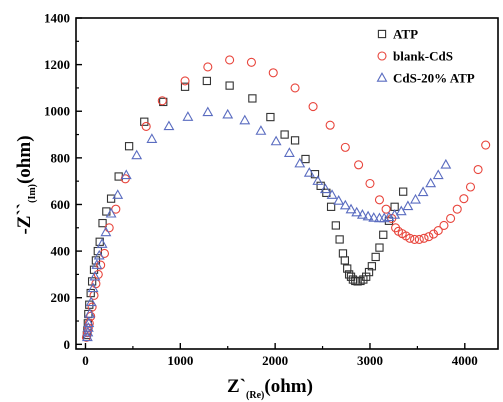  What do you see at coordinates (61, 157) in the screenshot?
I see `y-tick-label: 800` at bounding box center [61, 157].